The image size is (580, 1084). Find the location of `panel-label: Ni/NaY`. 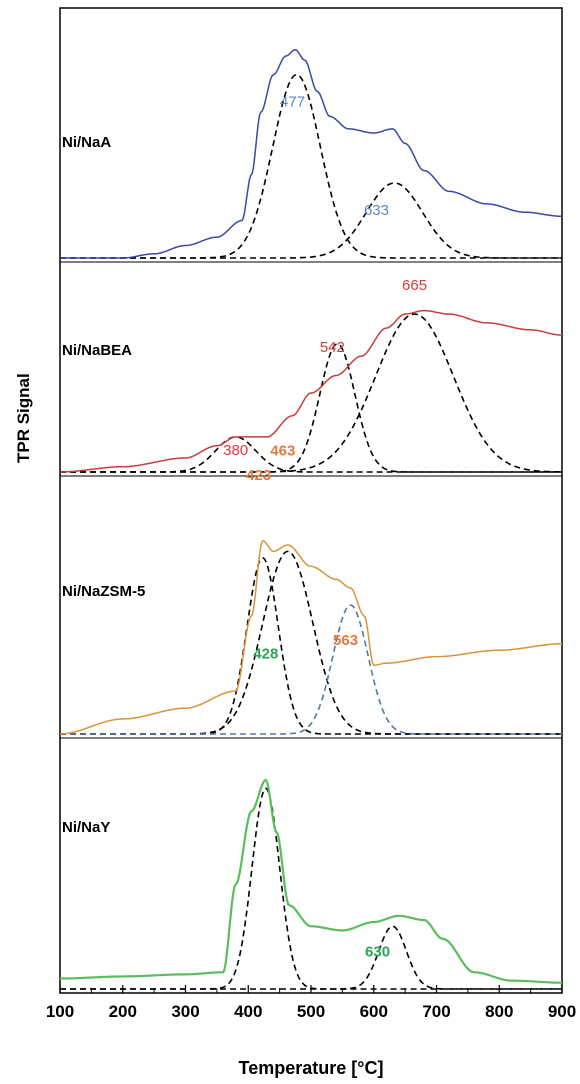

panel-label: Ni/NaY is located at coordinates (86, 827).